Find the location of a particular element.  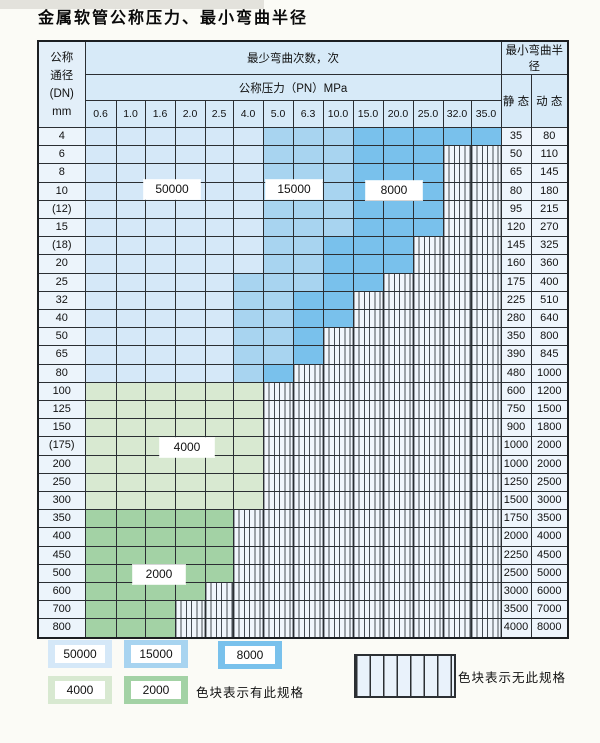

legend-block-value: 2000 is located at coordinates (156, 690).